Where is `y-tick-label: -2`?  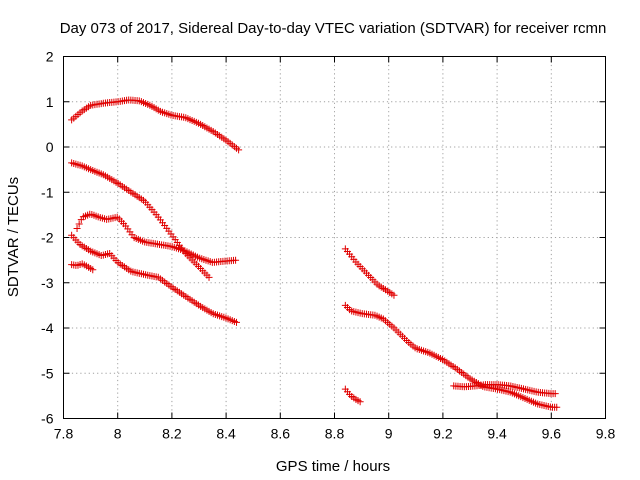
y-tick-label: -2 is located at coordinates (47, 238).